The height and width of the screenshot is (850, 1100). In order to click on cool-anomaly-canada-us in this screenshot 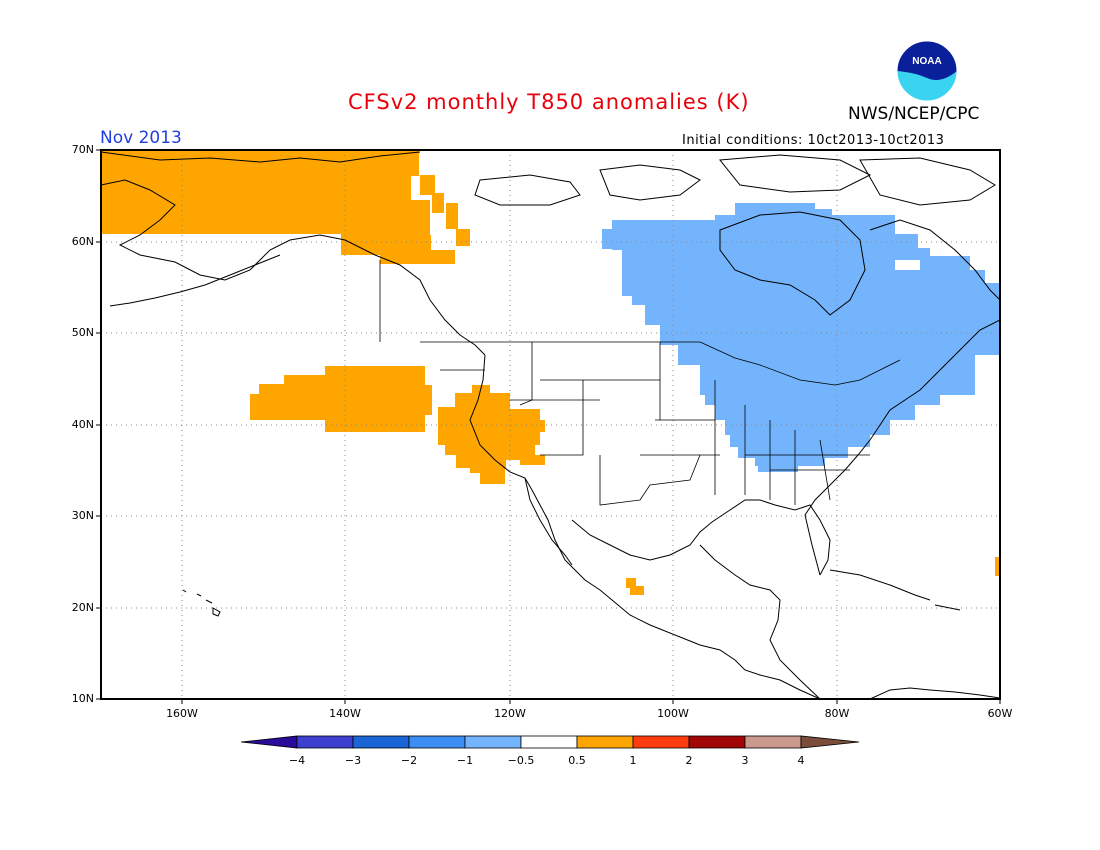, I will do `click(801, 337)`.